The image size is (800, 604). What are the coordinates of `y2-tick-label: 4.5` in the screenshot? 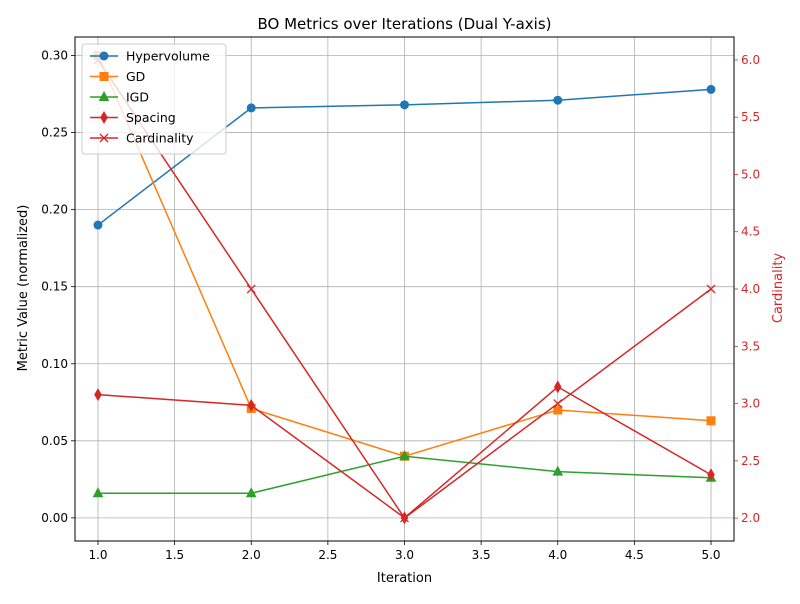 It's located at (750, 232).